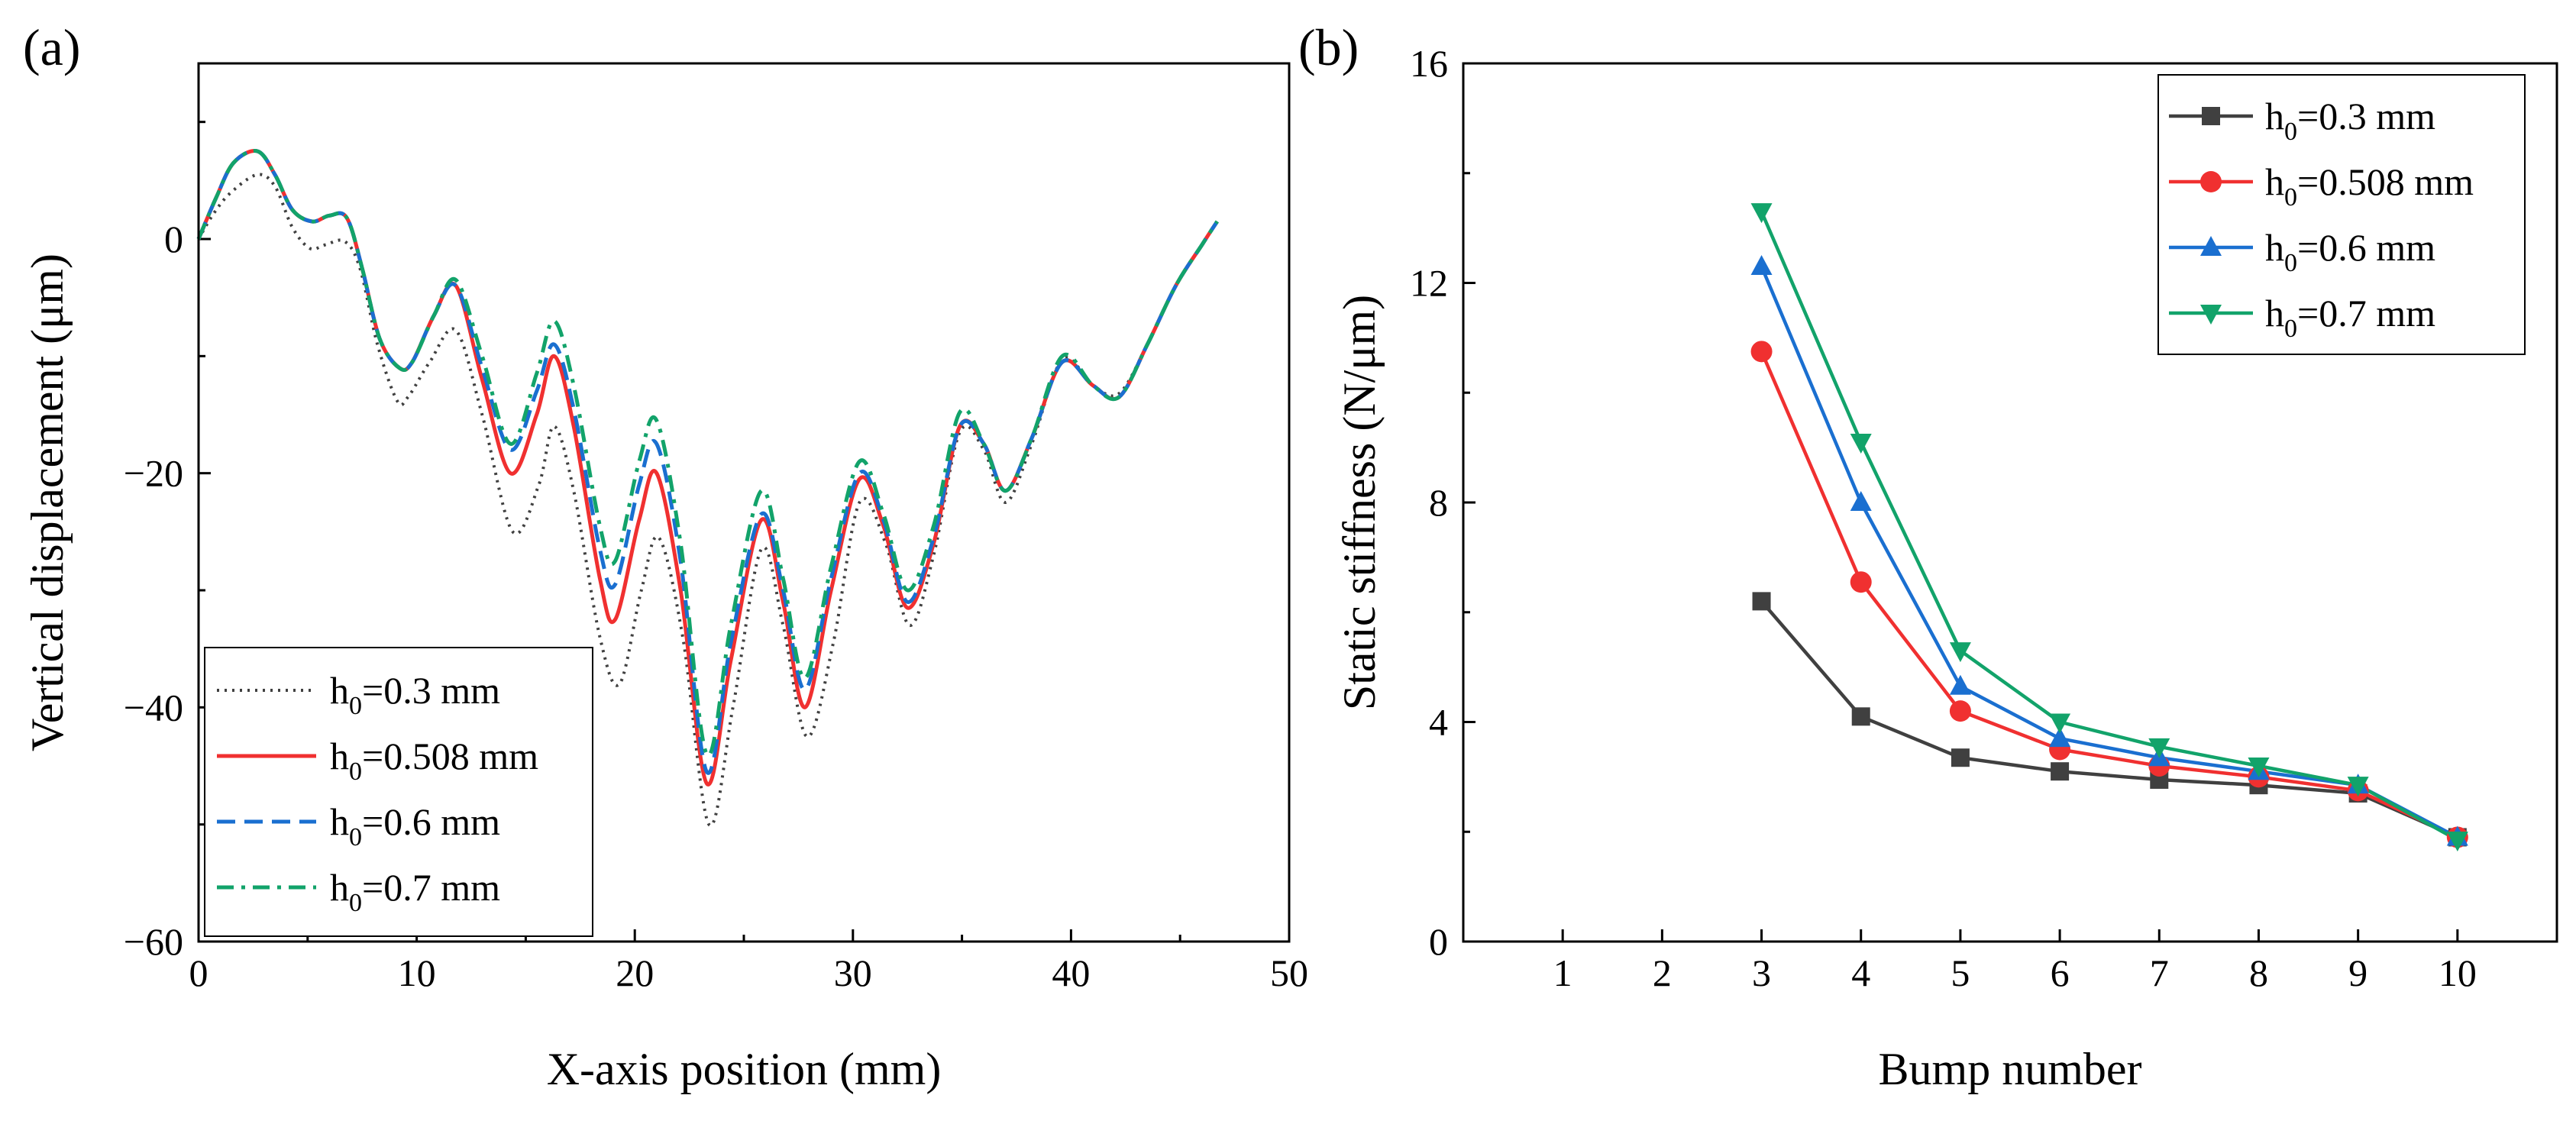 The height and width of the screenshot is (1121, 2576). What do you see at coordinates (51, 47) in the screenshot?
I see `panel-label-a: (a)` at bounding box center [51, 47].